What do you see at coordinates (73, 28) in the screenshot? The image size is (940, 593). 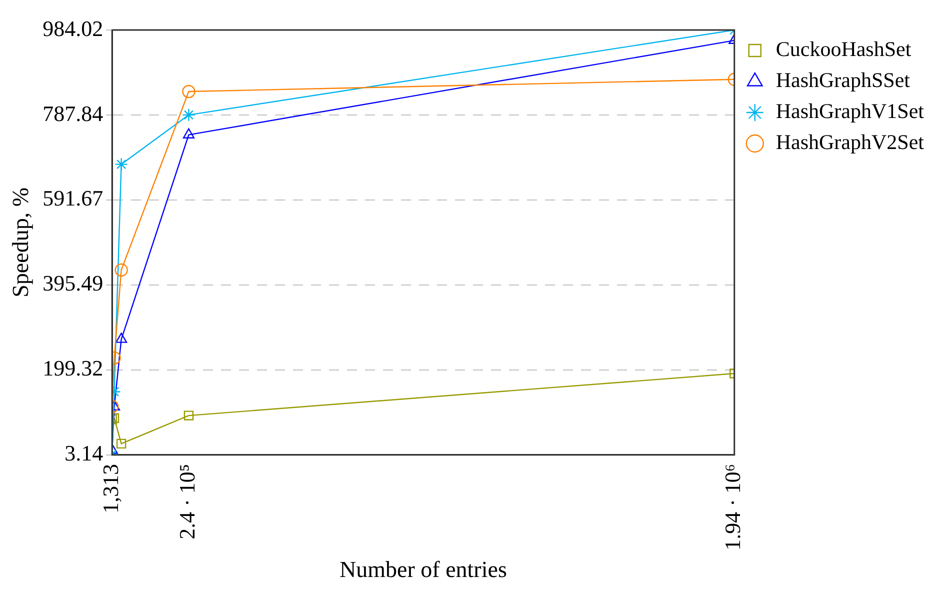 I see `y-tick-label: 984.02` at bounding box center [73, 28].